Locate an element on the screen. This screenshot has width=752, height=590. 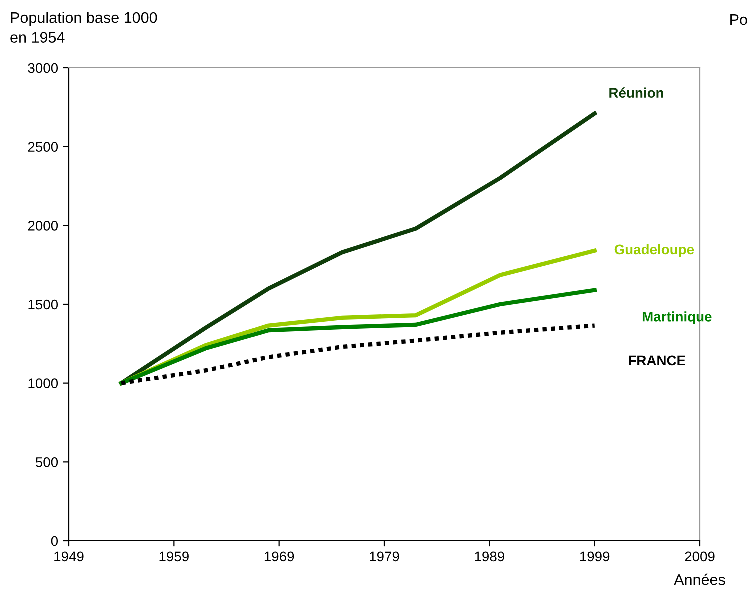
series-label: Réunion is located at coordinates (637, 93).